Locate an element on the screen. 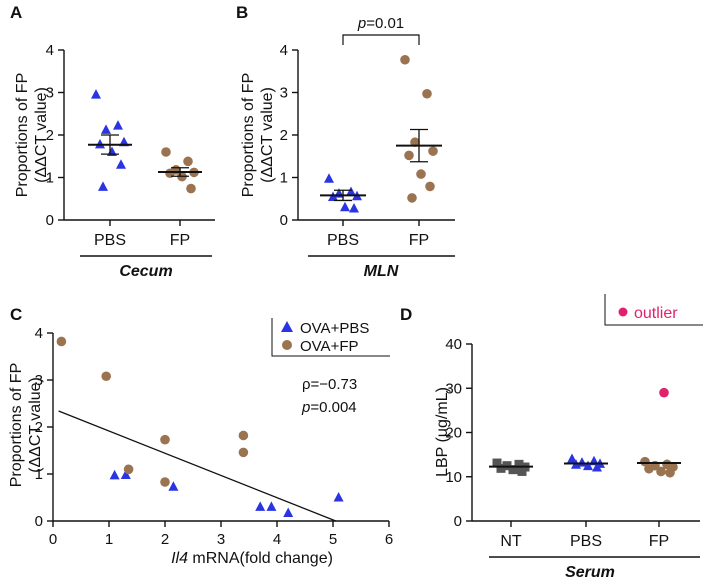 This screenshot has height=581, width=714. panel-c-x-tick-label: 0 is located at coordinates (53, 539).